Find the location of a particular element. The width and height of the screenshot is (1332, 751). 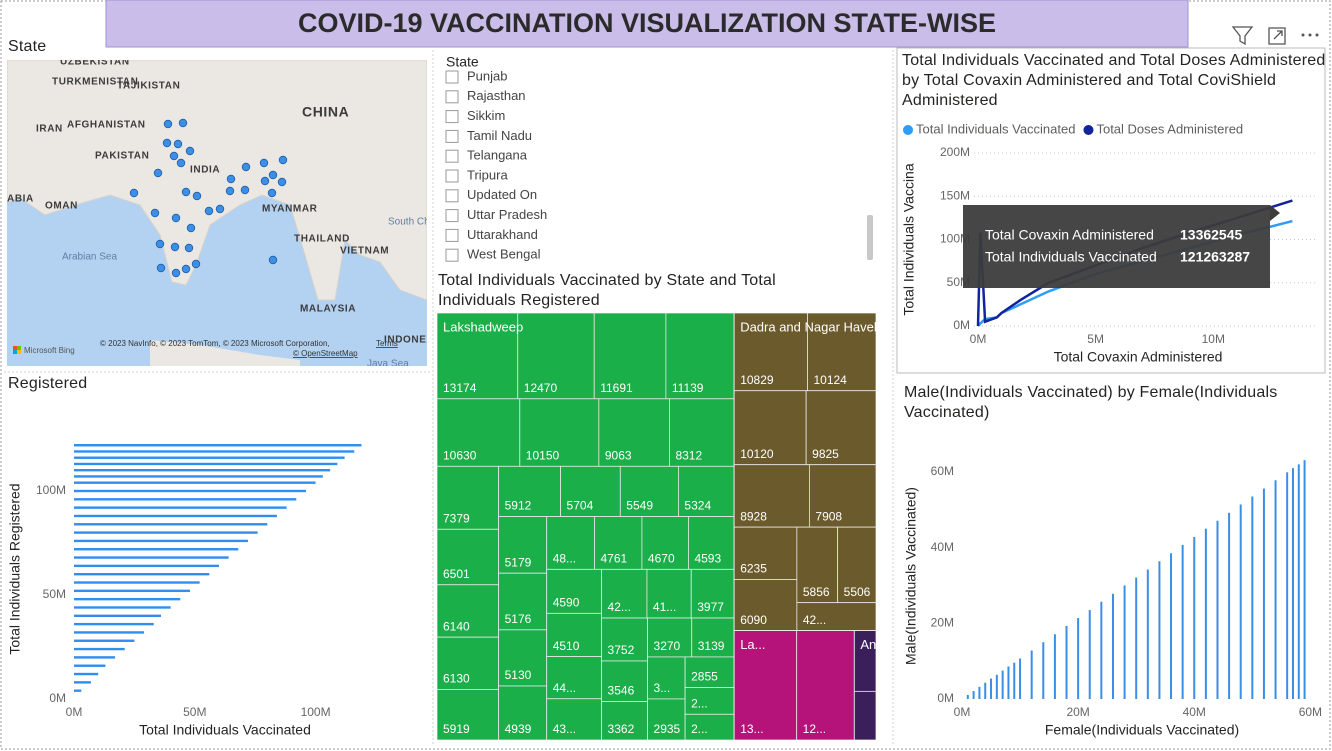

legend-label: Total Individuals Vaccinated is located at coordinates (995, 128).